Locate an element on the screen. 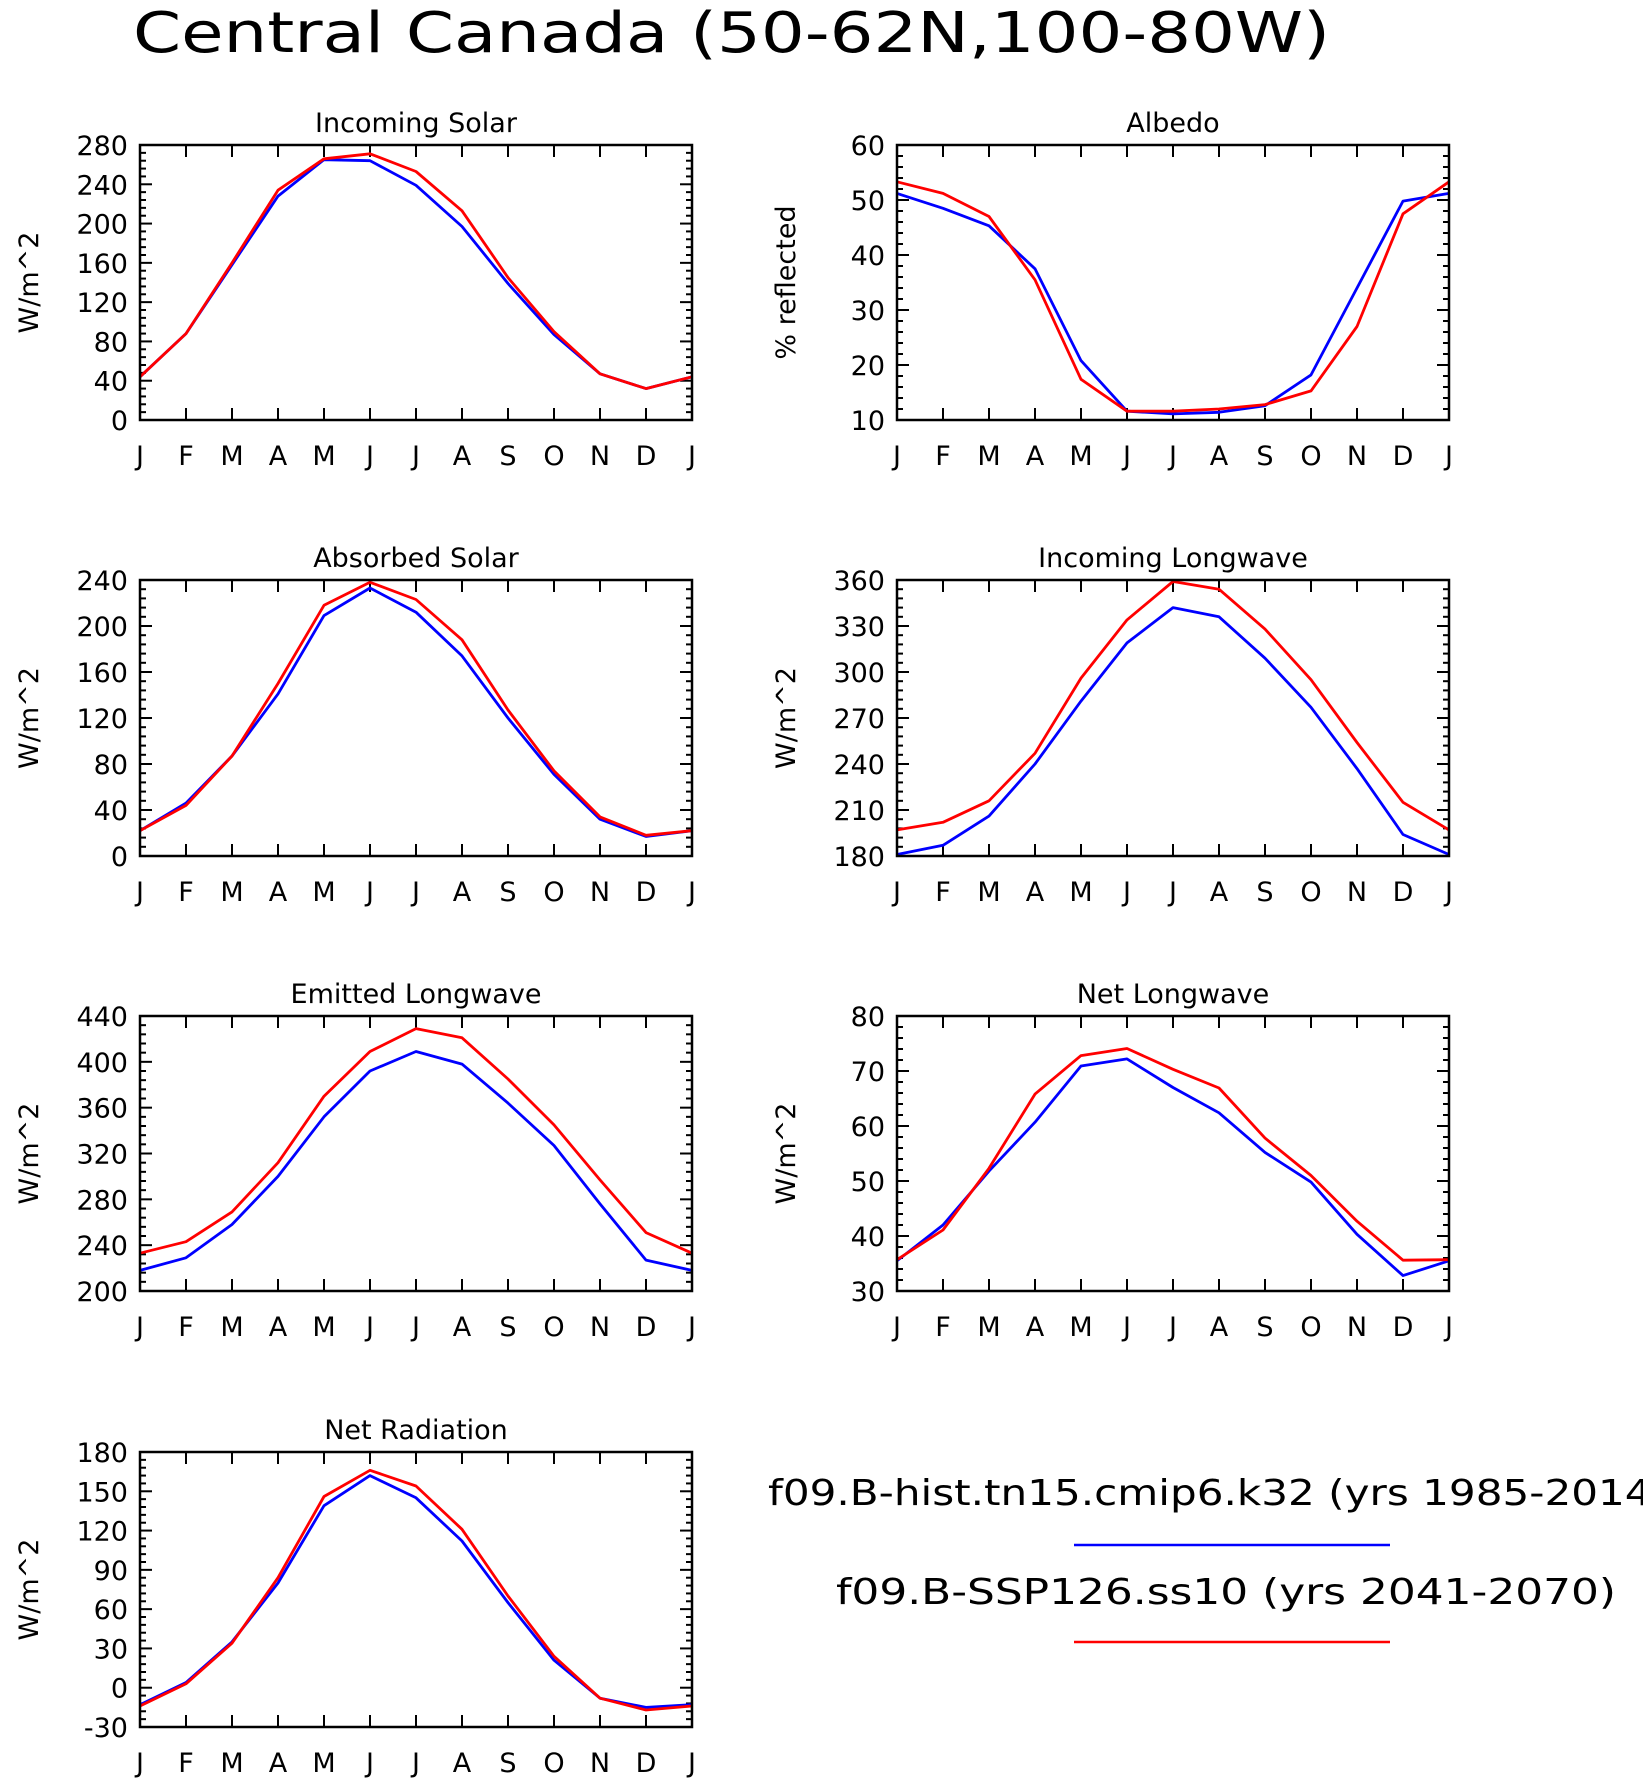 The width and height of the screenshot is (1643, 1783). y-tick-label: 180 is located at coordinates (859, 857).